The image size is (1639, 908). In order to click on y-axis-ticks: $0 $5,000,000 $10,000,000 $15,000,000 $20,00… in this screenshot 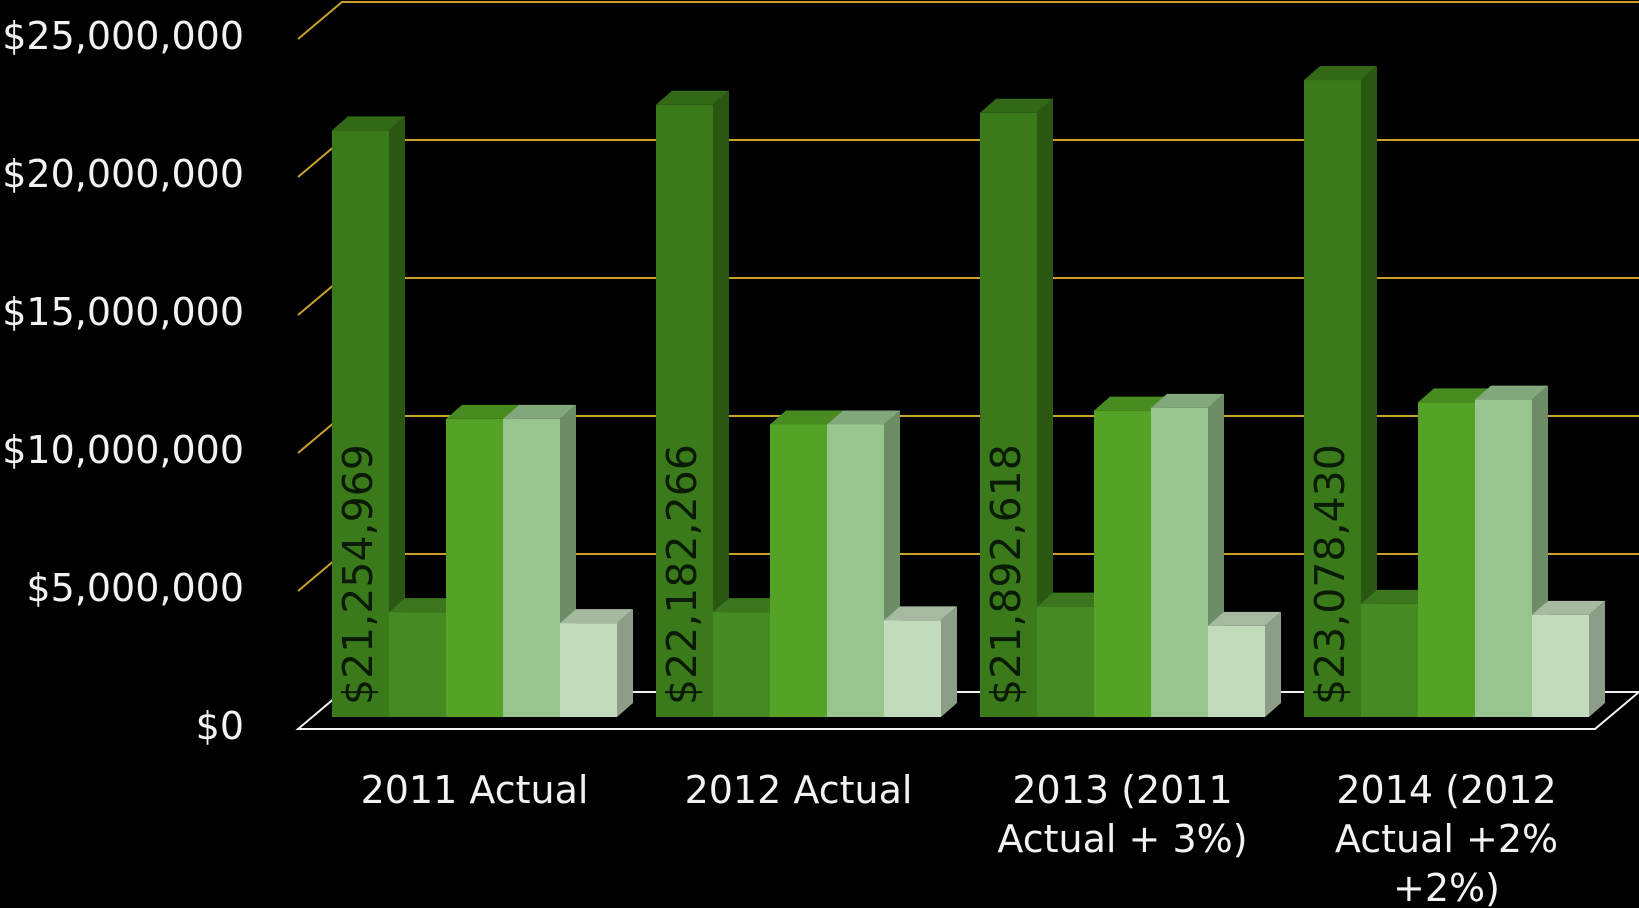, I will do `click(123, 381)`.